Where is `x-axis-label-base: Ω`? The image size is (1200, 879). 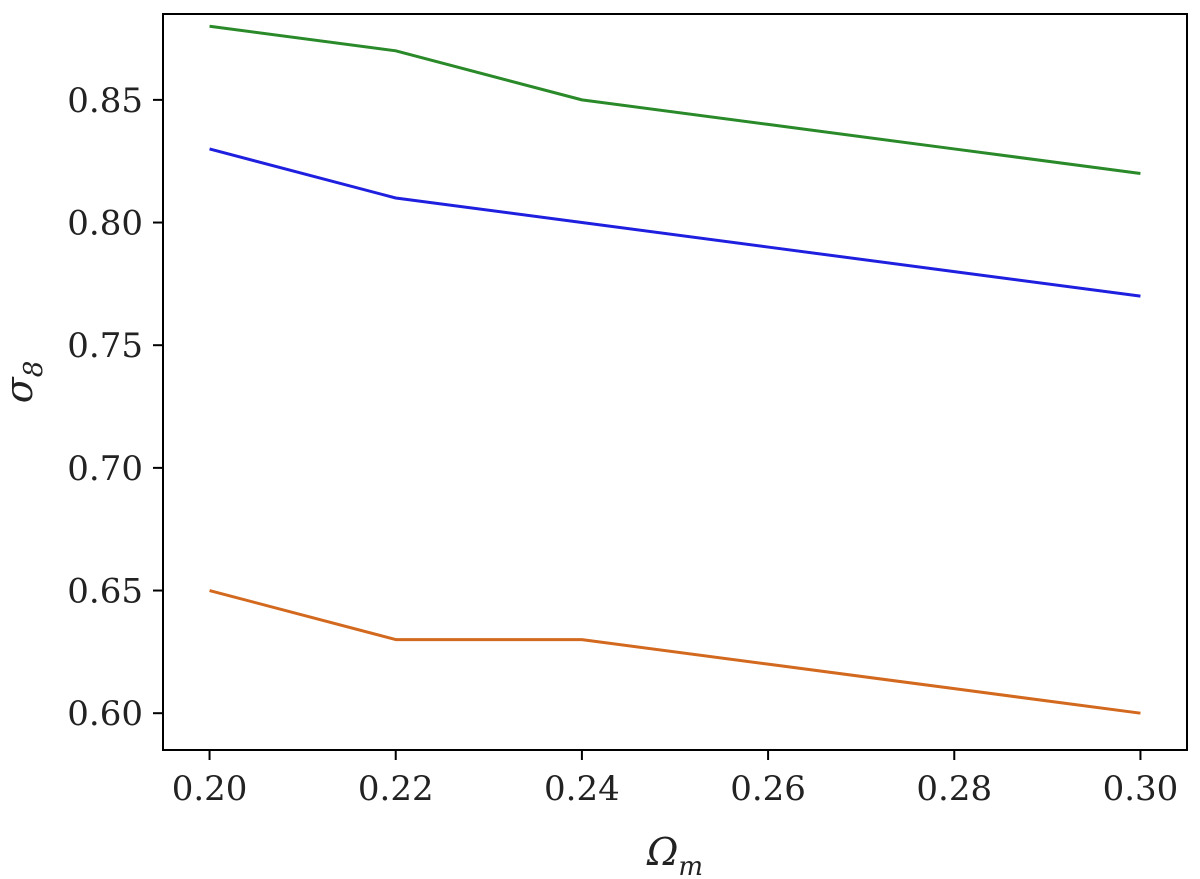 x-axis-label-base: Ω is located at coordinates (662, 852).